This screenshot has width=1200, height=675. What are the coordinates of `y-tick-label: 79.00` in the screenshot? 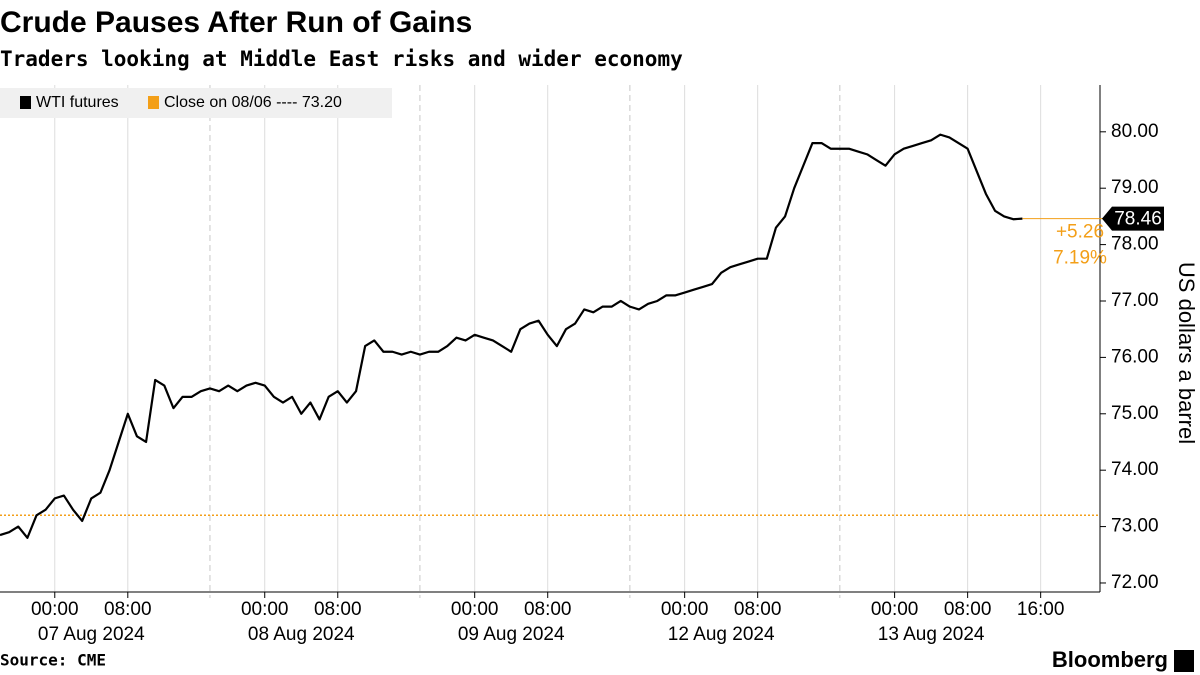 It's located at (1135, 187).